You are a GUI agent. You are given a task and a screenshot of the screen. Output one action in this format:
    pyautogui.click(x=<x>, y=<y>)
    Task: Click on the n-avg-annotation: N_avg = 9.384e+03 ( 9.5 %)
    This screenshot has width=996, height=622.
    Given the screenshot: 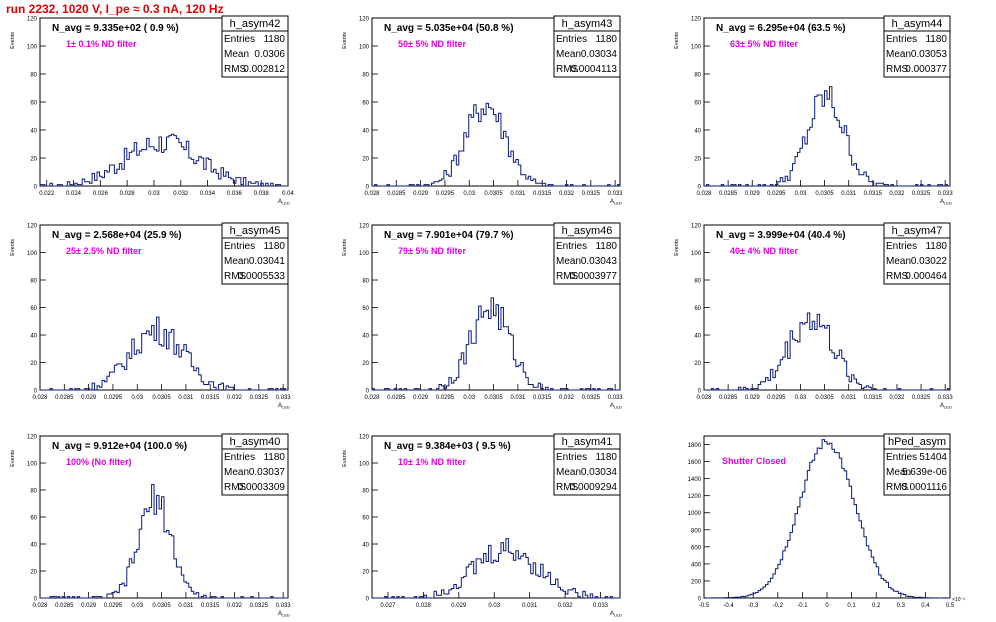 What is the action you would take?
    pyautogui.click(x=447, y=446)
    